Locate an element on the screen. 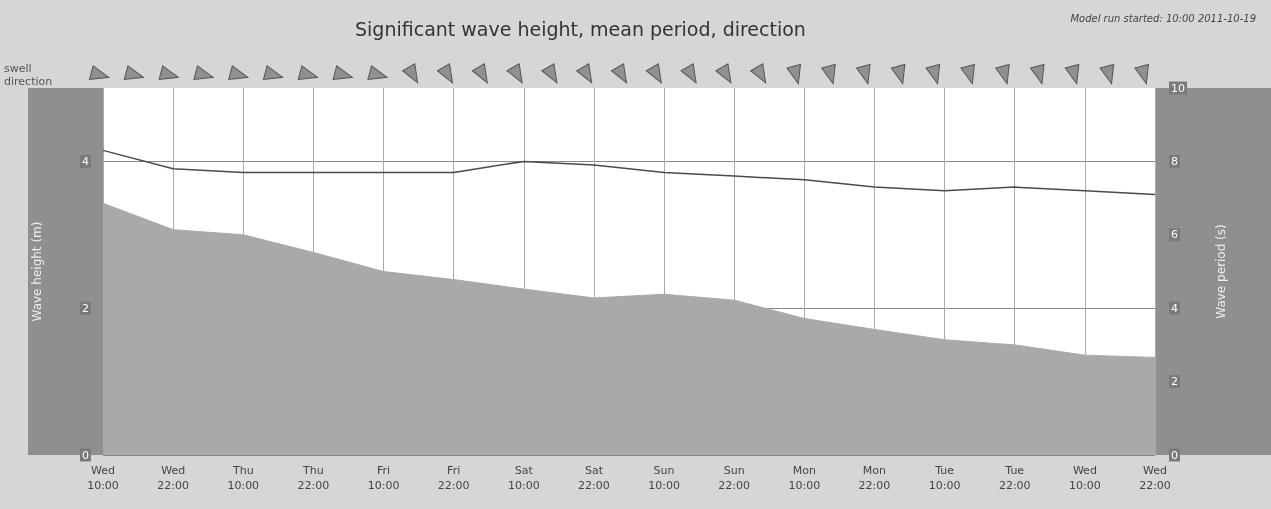  chart-subtitle: Model run started: 10:00 2011-10-19 is located at coordinates (1163, 18).